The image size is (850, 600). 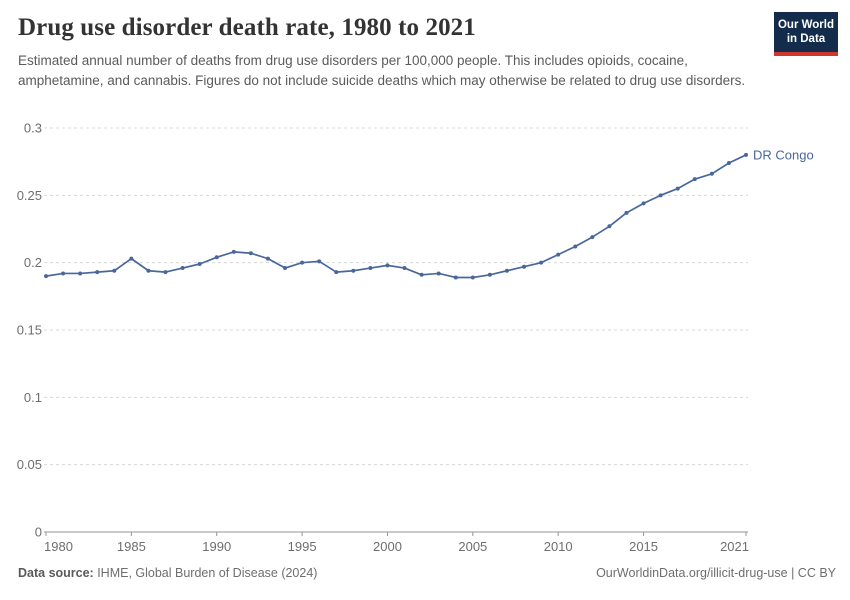 I want to click on x-tick-label: 2015, so click(x=643, y=546).